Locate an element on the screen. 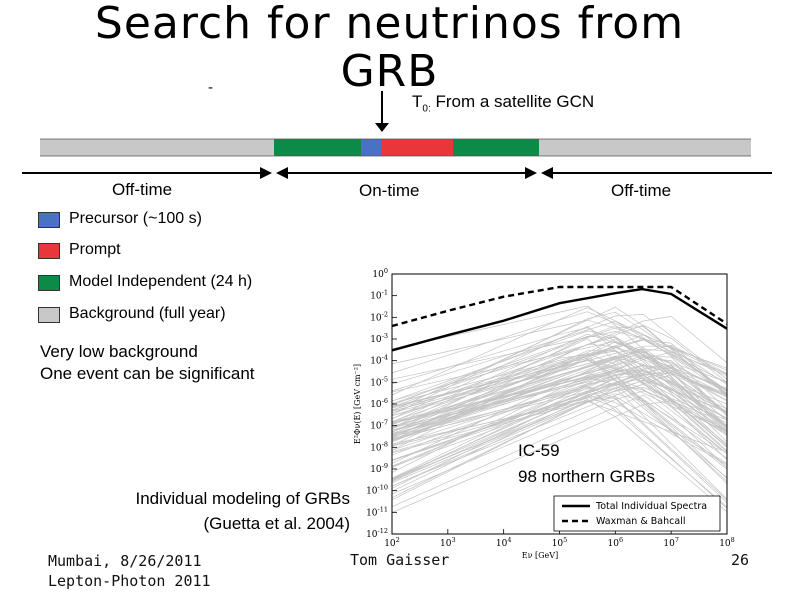 This screenshot has width=799, height=600. y-tick-label: 10⁻¹² is located at coordinates (377, 533).